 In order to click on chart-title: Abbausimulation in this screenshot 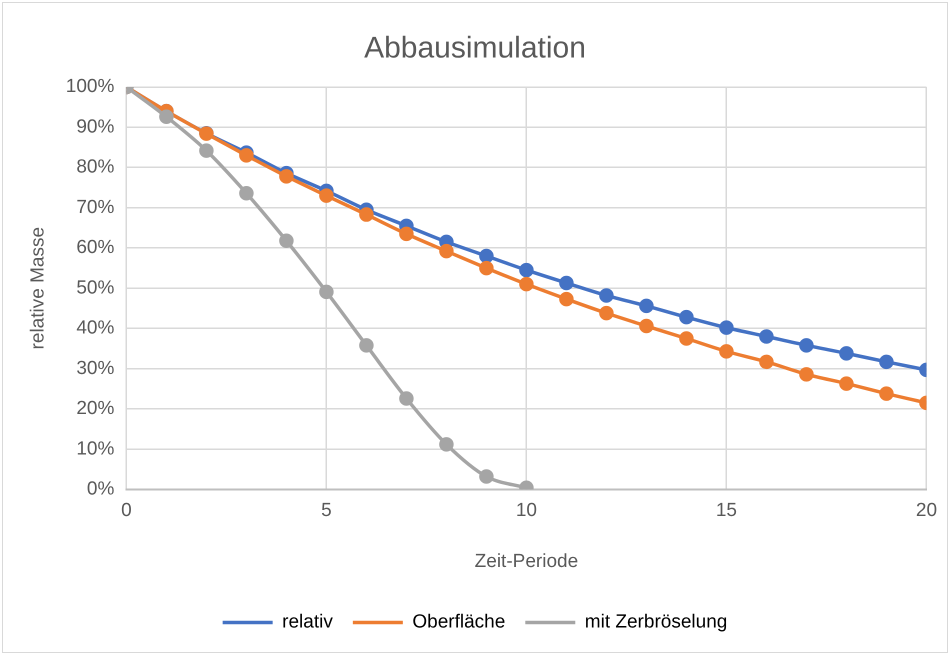, I will do `click(475, 47)`.